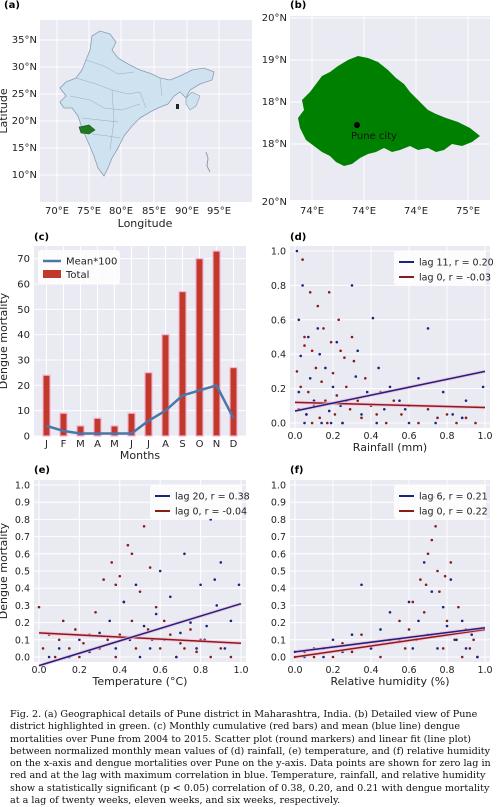 The width and height of the screenshot is (500, 807). What do you see at coordinates (274, 202) in the screenshot?
I see `ytick-b-4: 20°N` at bounding box center [274, 202].